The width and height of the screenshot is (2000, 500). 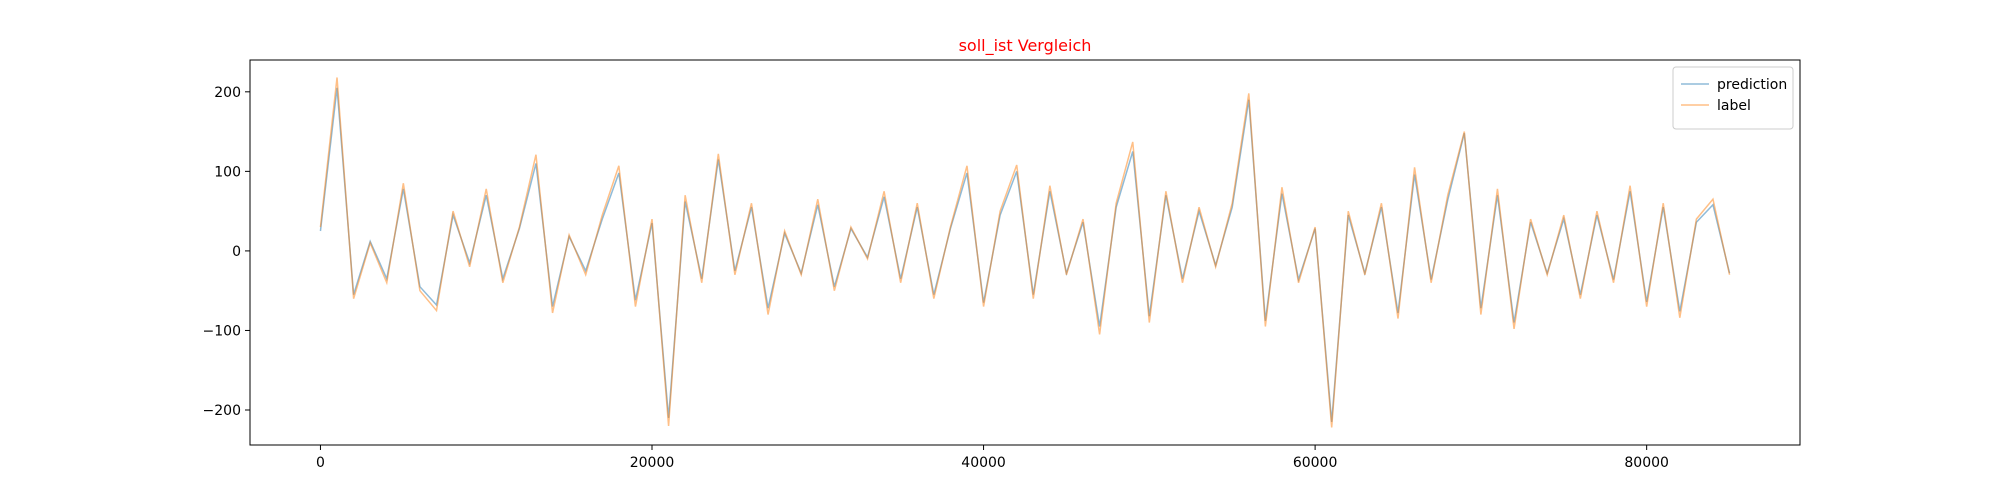 I want to click on legend-box, so click(x=1733, y=98).